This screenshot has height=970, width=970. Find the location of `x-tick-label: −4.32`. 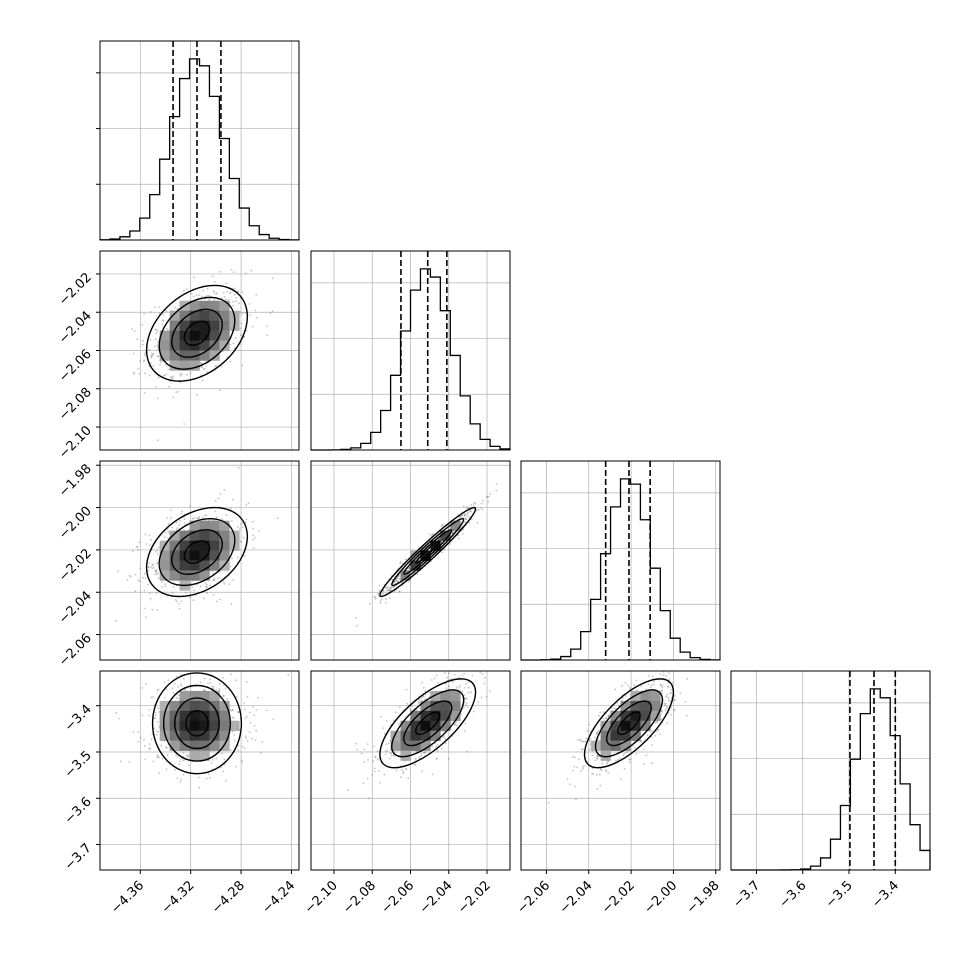

x-tick-label: −4.32 is located at coordinates (178, 897).